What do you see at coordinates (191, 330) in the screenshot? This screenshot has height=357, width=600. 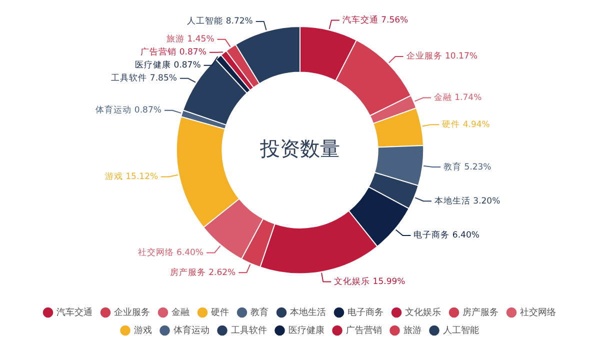 I see `legend-label: 体育运动` at bounding box center [191, 330].